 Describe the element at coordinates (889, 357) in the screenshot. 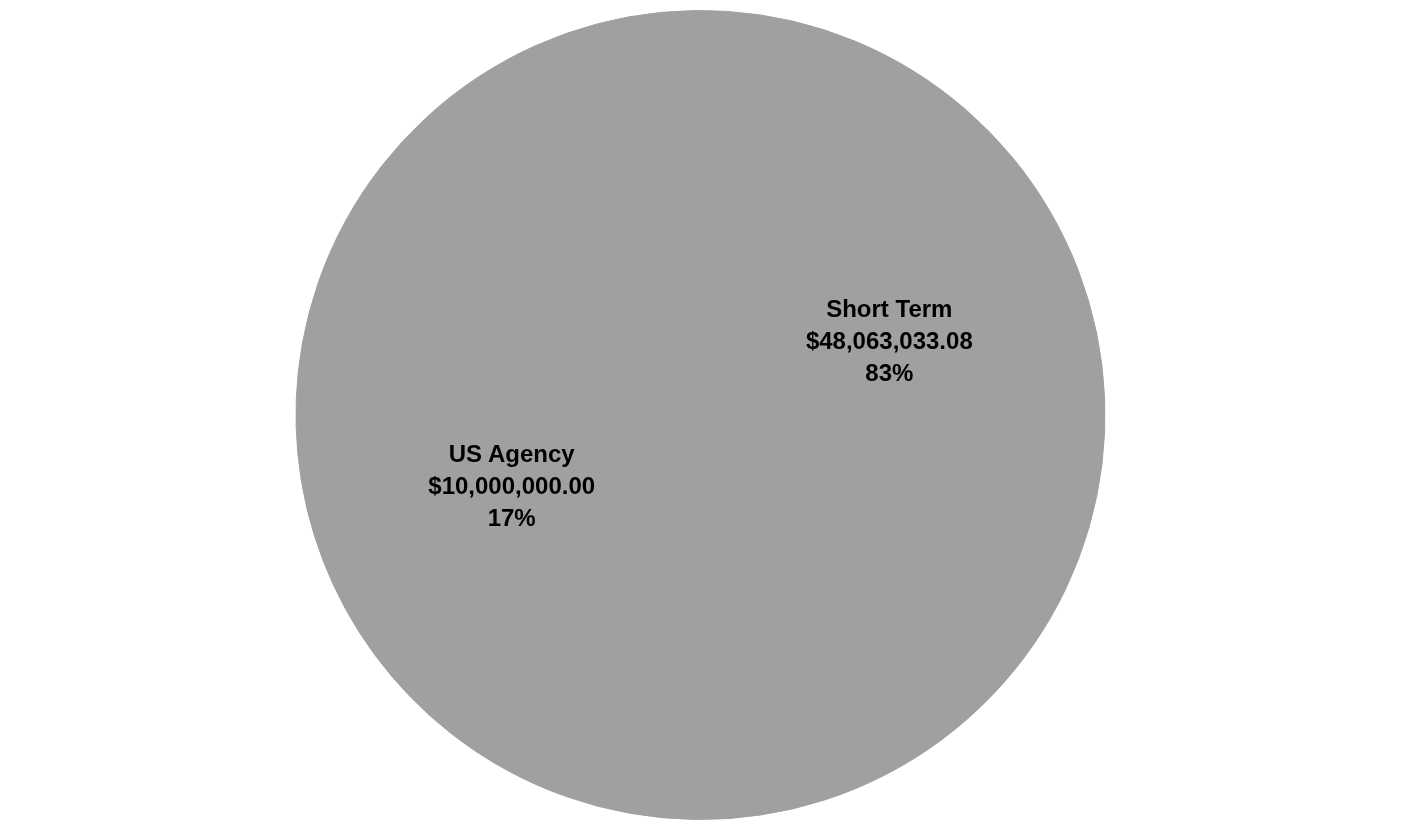

I see `data-label: $48,063,033.08 83%` at that location.